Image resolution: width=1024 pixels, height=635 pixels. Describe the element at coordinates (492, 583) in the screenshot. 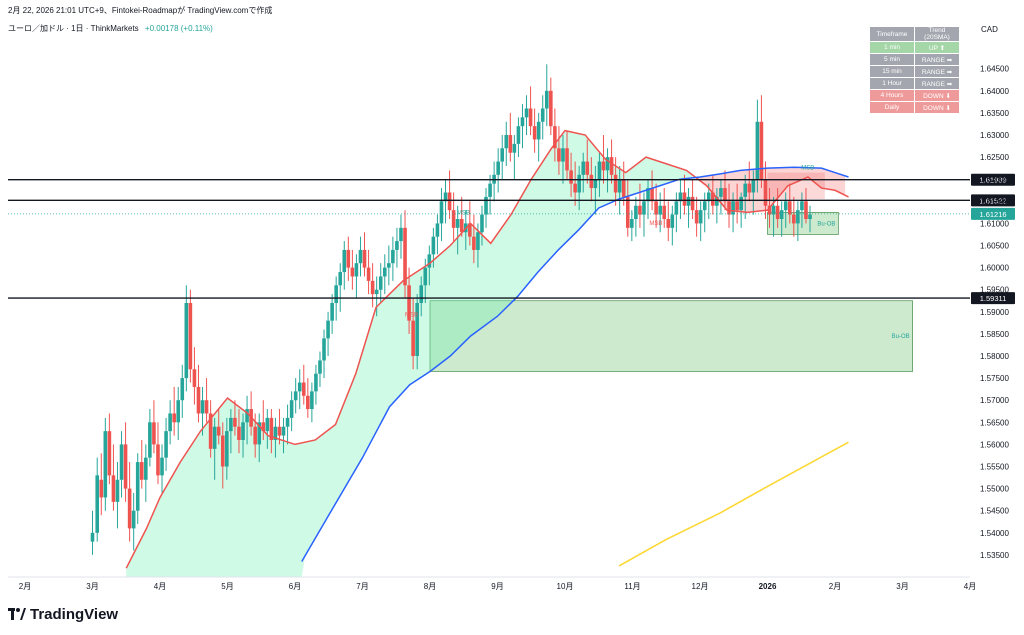

I see `time-axis: 2月 3月 4月 5月 6月 7月 8月 9月 10月 11月 12月 2026 2月 3月 4月` at that location.